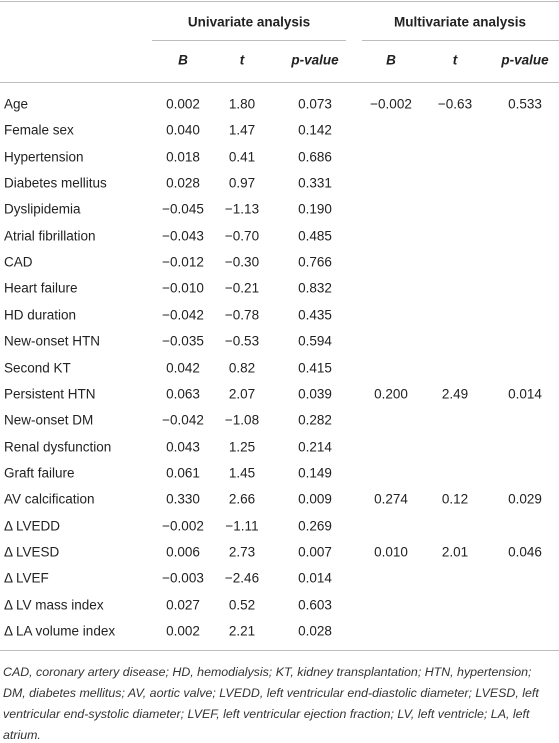  What do you see at coordinates (242, 130) in the screenshot?
I see `cell: 1.47` at bounding box center [242, 130].